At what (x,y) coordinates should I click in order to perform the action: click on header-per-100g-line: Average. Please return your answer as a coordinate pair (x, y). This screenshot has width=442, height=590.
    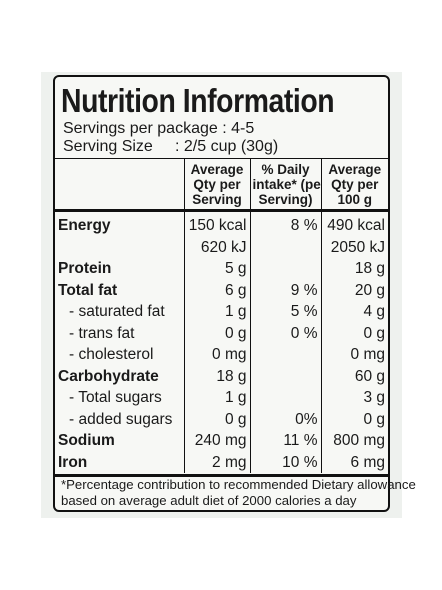
    Looking at the image, I should click on (355, 169).